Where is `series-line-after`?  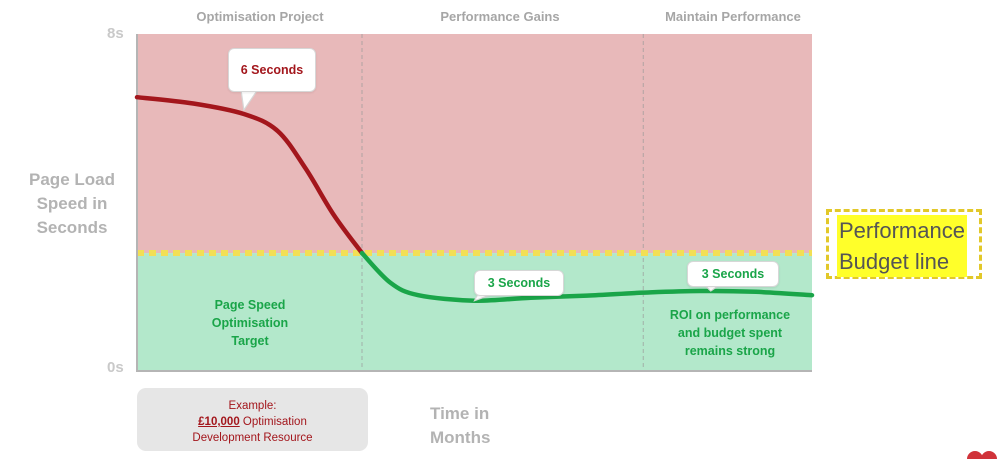 series-line-after is located at coordinates (587, 276).